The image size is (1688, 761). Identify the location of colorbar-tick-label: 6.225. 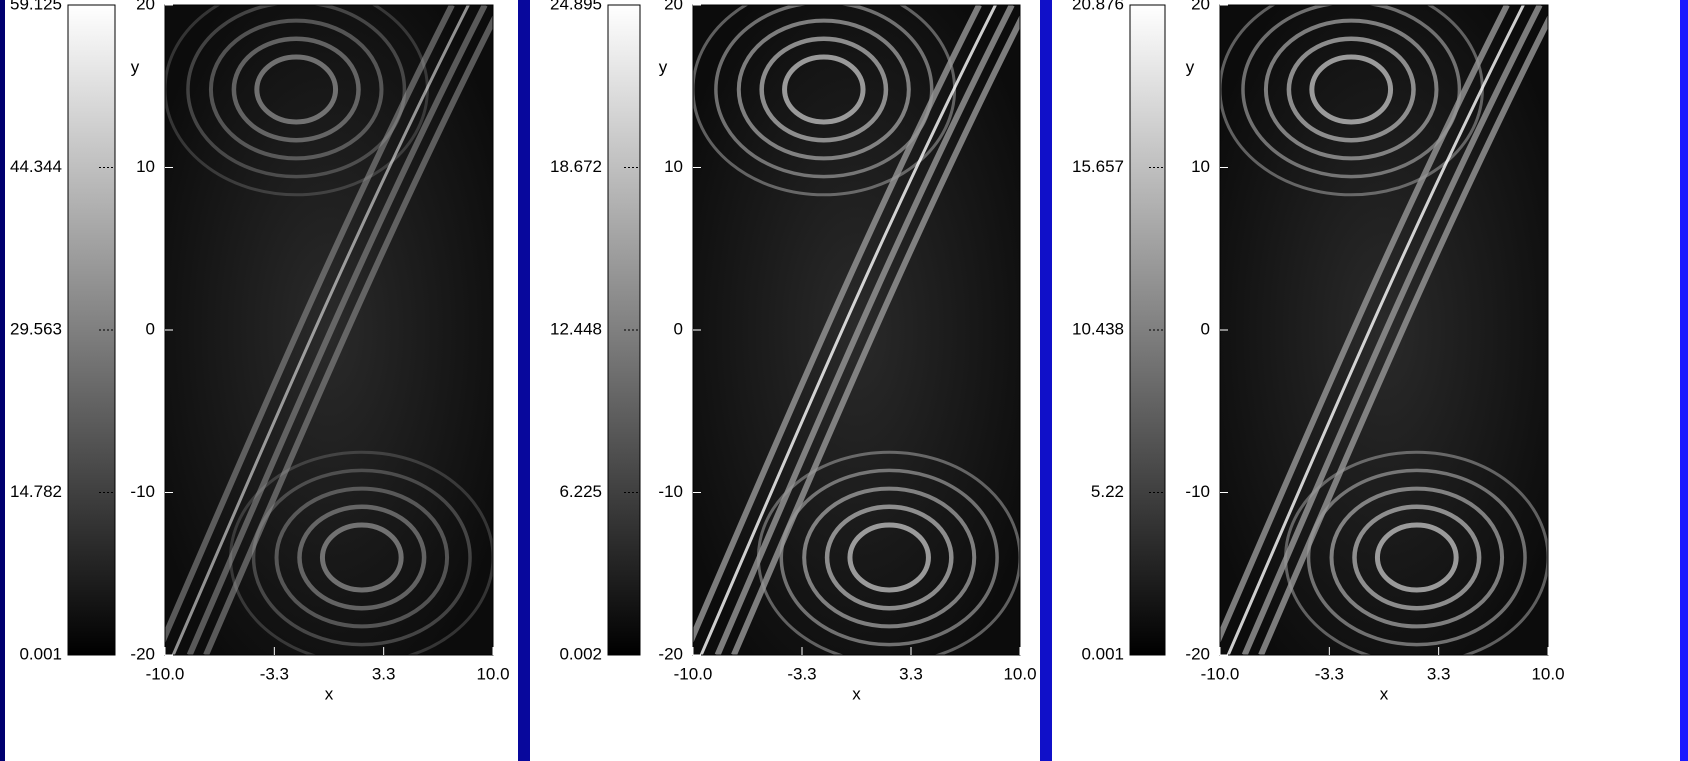
(580, 491).